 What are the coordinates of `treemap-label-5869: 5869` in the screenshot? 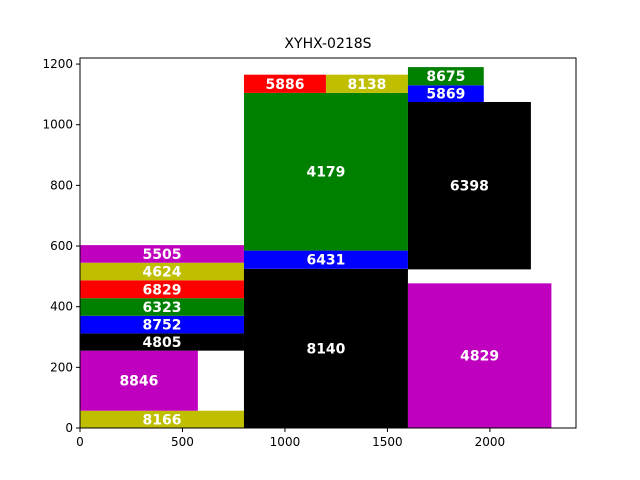 It's located at (445, 95).